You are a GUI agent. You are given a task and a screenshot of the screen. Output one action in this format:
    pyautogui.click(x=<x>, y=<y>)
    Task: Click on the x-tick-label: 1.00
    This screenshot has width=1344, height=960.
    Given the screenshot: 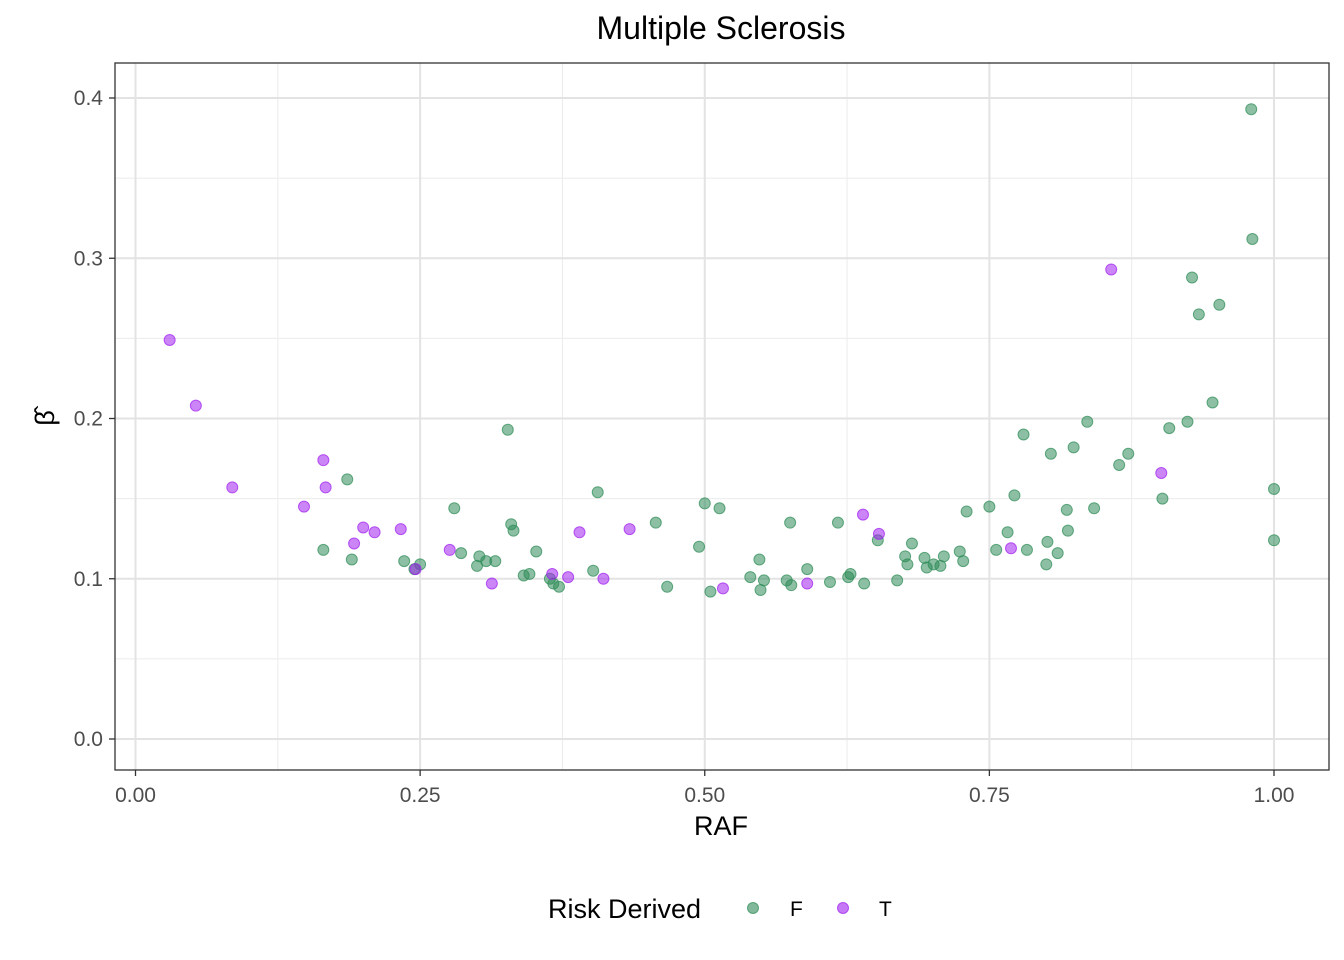 What is the action you would take?
    pyautogui.click(x=1274, y=795)
    